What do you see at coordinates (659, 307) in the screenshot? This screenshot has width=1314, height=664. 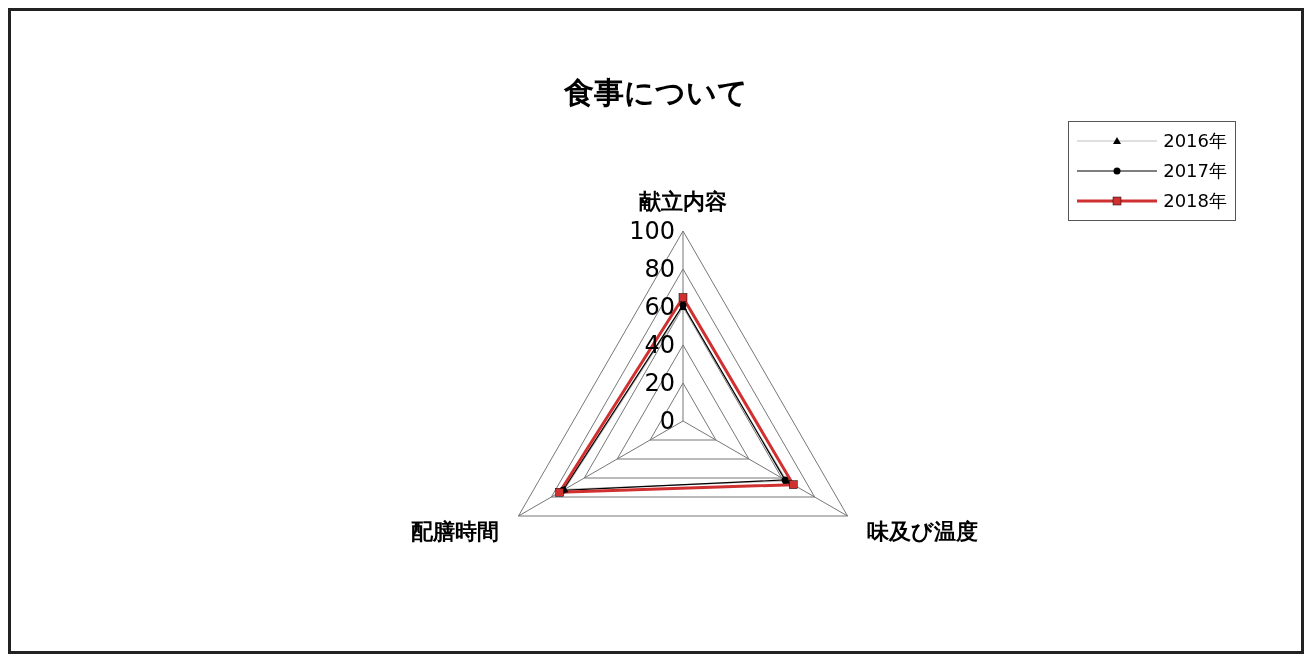 I see `y-tick-label: 60` at bounding box center [659, 307].